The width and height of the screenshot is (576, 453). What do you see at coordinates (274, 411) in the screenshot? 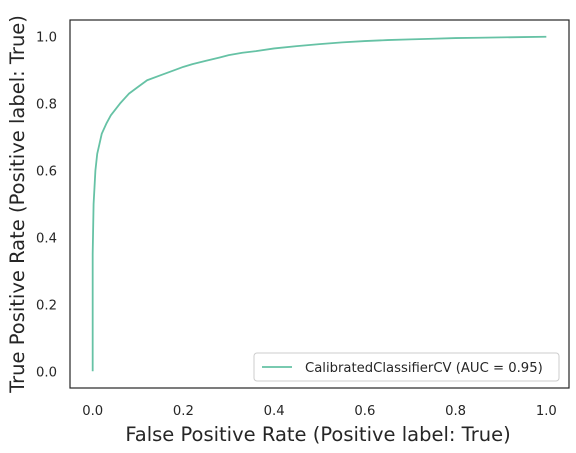
I see `x-tick-label: 0.4` at bounding box center [274, 411].